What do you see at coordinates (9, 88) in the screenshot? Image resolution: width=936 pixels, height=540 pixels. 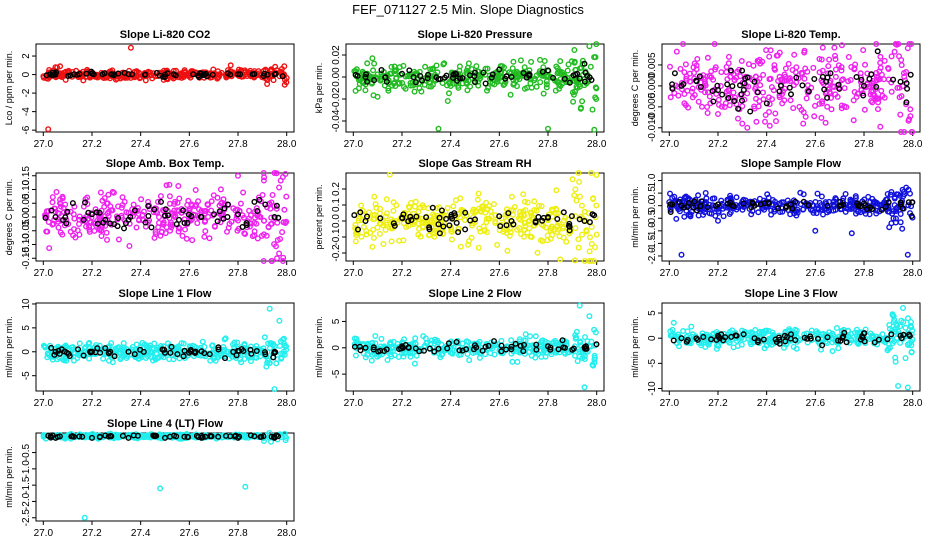 I see `y-axis-label: Lco / ppm per min.` at bounding box center [9, 88].